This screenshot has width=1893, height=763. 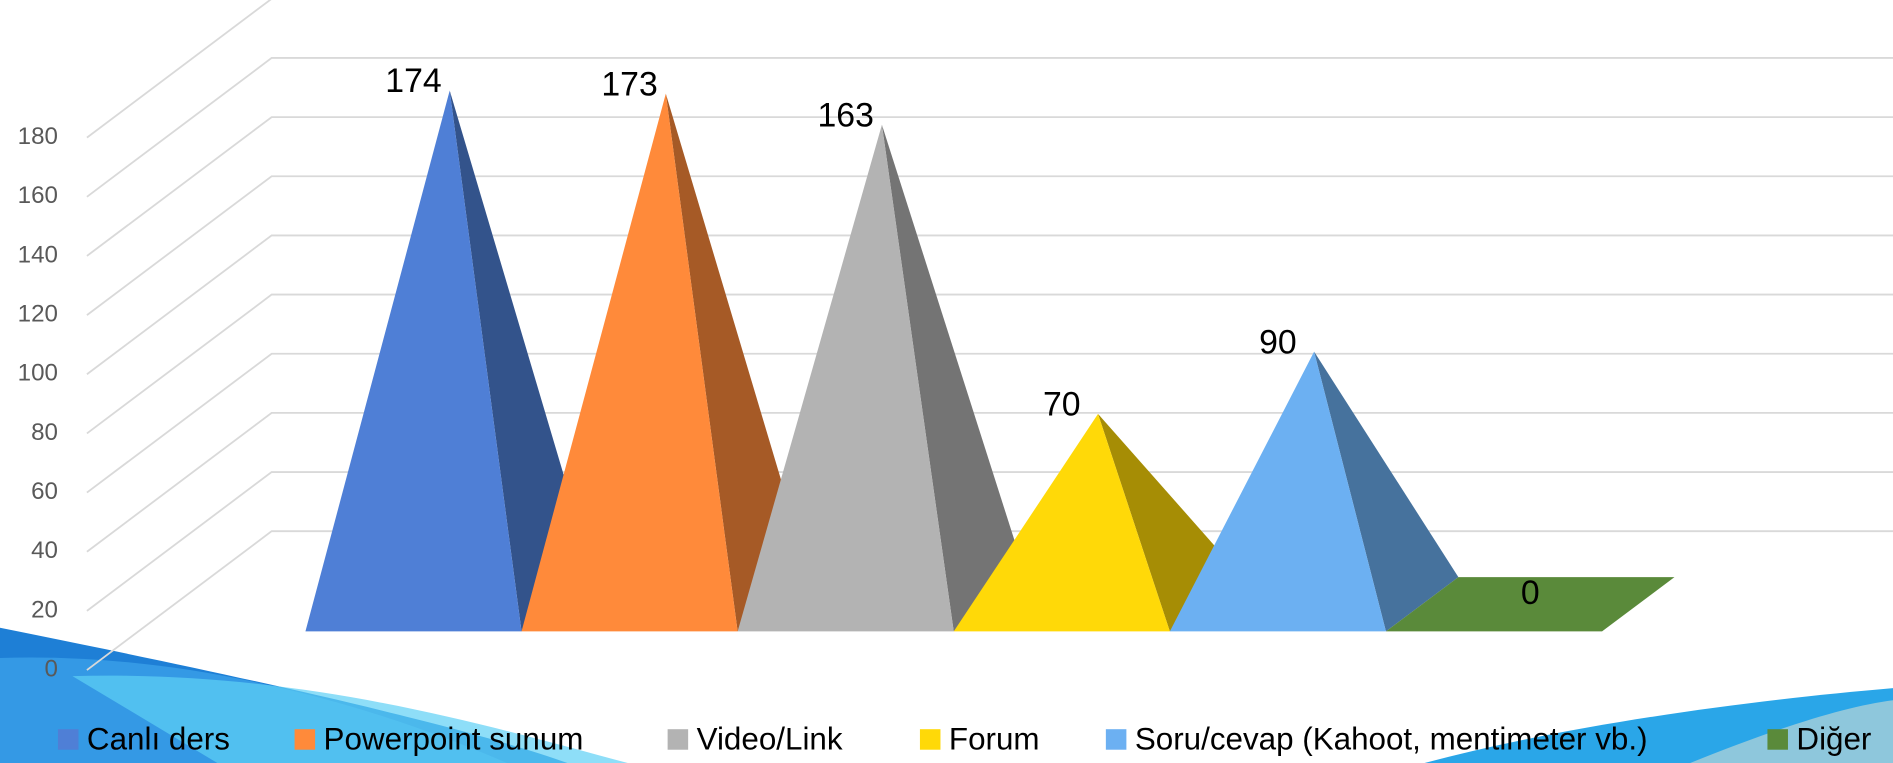 I want to click on y-tick-label: 180, so click(x=38, y=136).